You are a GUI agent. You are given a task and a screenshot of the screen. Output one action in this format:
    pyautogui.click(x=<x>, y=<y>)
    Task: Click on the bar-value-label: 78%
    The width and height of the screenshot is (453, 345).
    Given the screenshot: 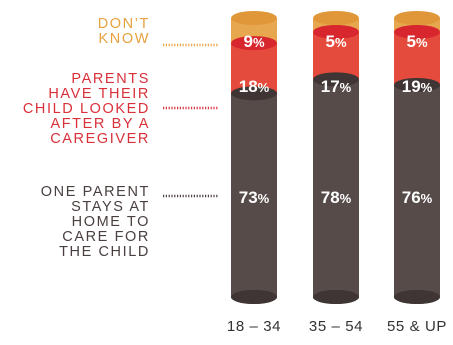 What is the action you would take?
    pyautogui.click(x=336, y=197)
    